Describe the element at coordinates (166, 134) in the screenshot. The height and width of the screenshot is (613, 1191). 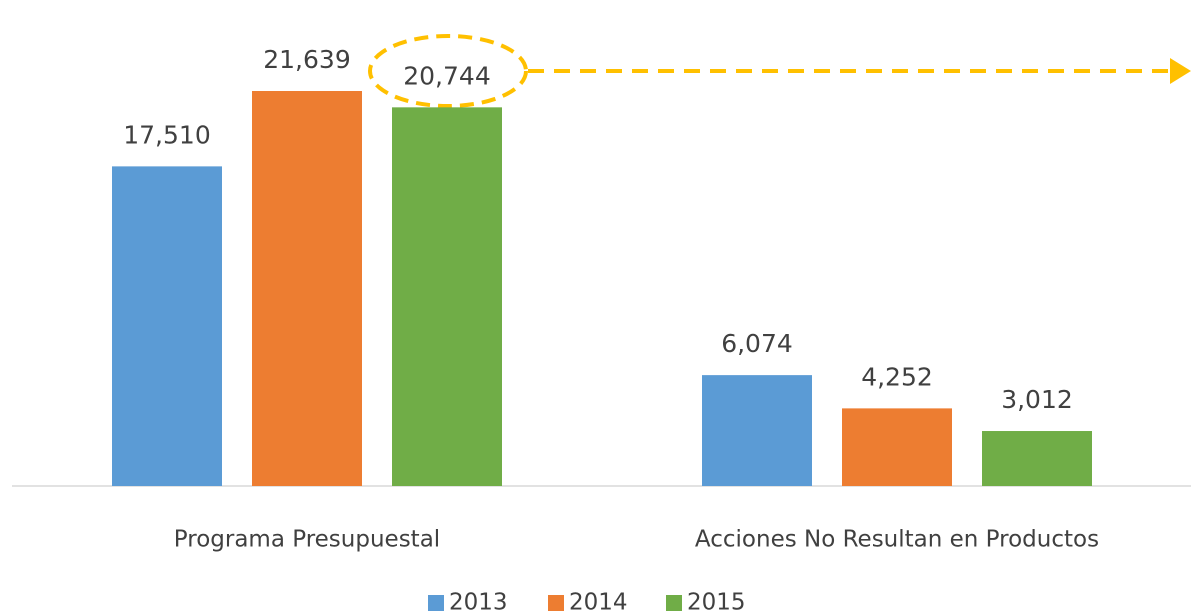
I see `data-label: 17,510` at that location.